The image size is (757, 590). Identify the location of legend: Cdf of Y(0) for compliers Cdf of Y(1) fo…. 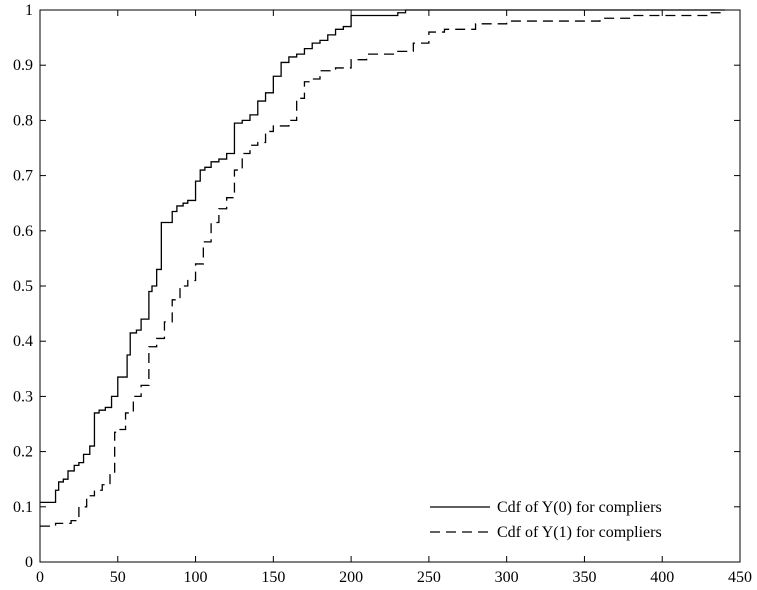
(575, 520).